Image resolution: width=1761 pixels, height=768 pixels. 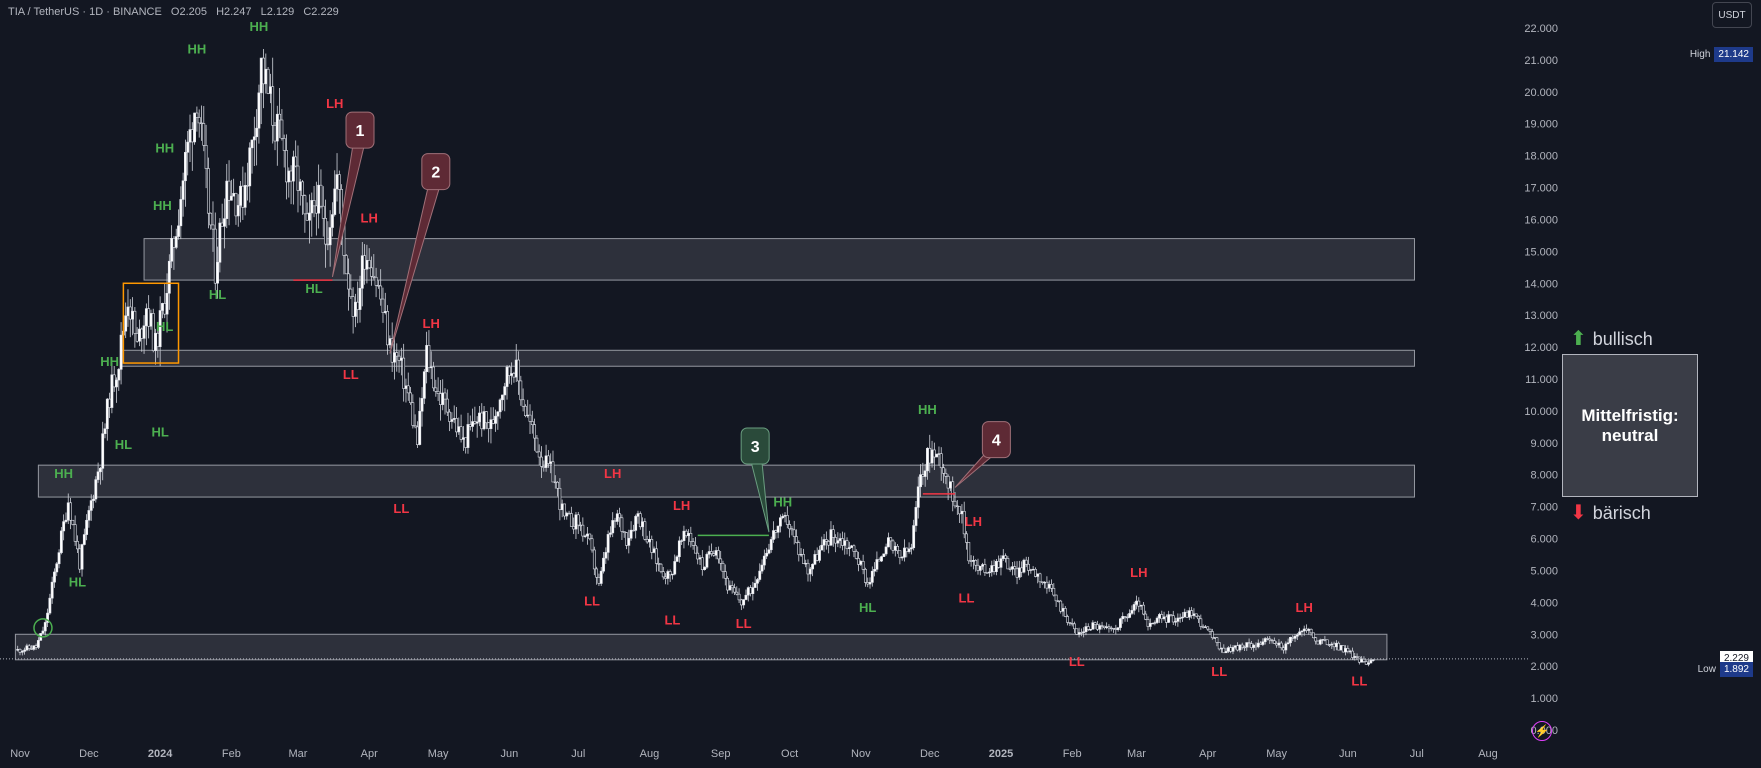 I want to click on currency-unit-button: USDT, so click(x=1732, y=15).